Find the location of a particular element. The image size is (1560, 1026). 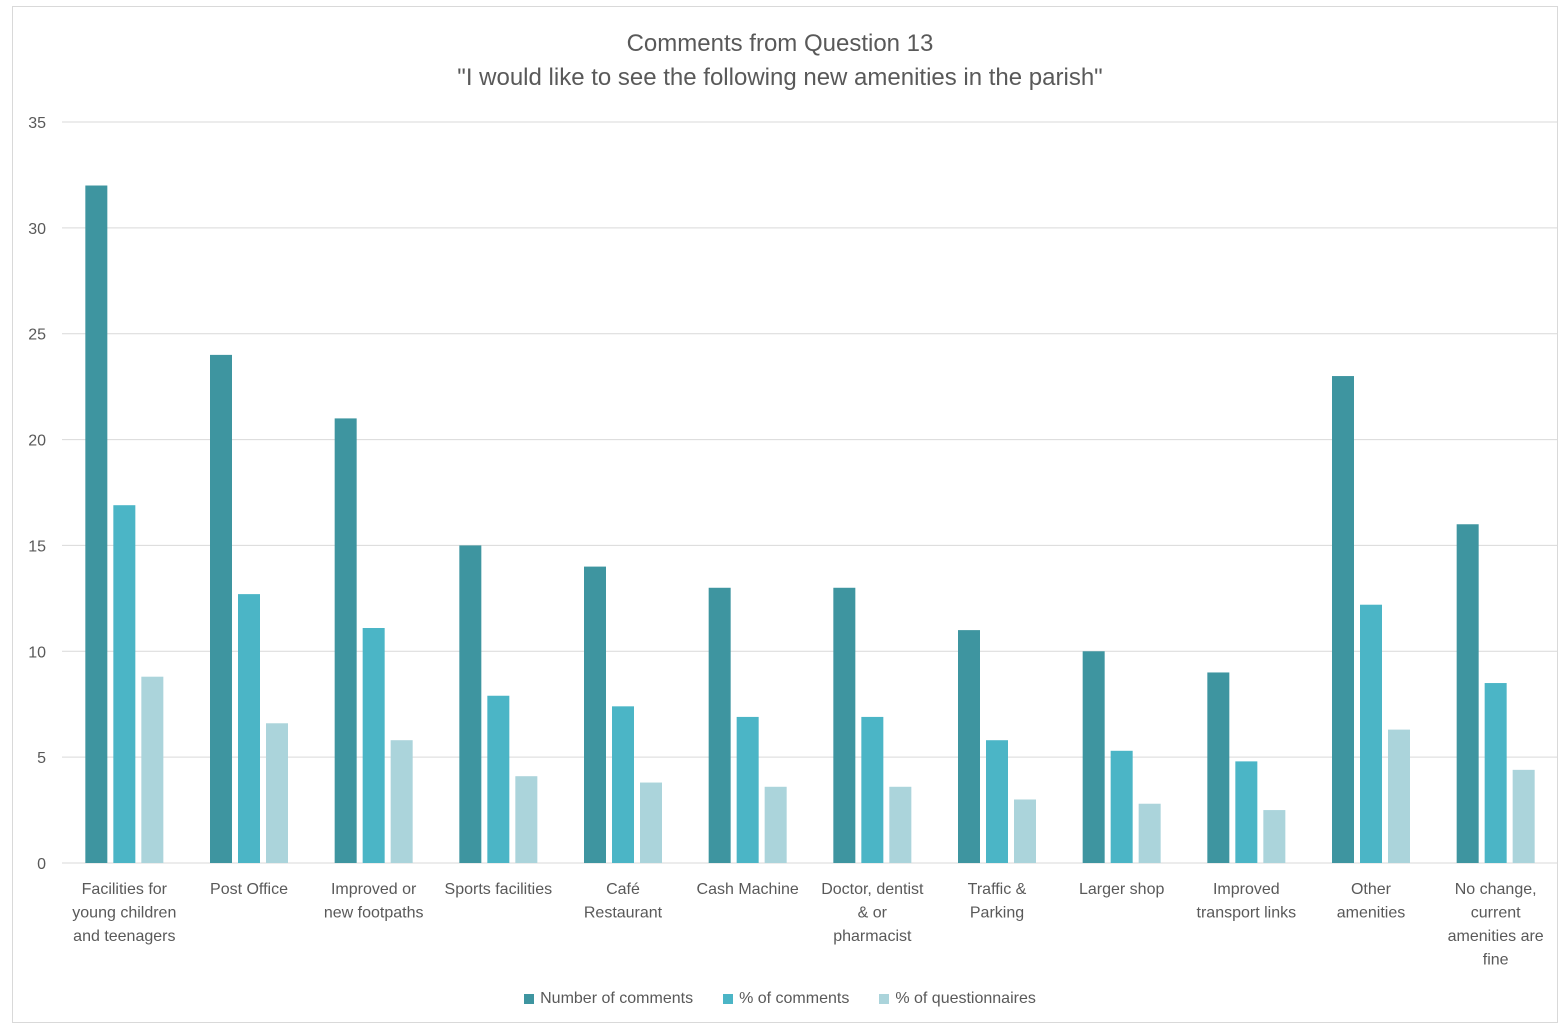

legend-label: % of comments is located at coordinates (794, 998).